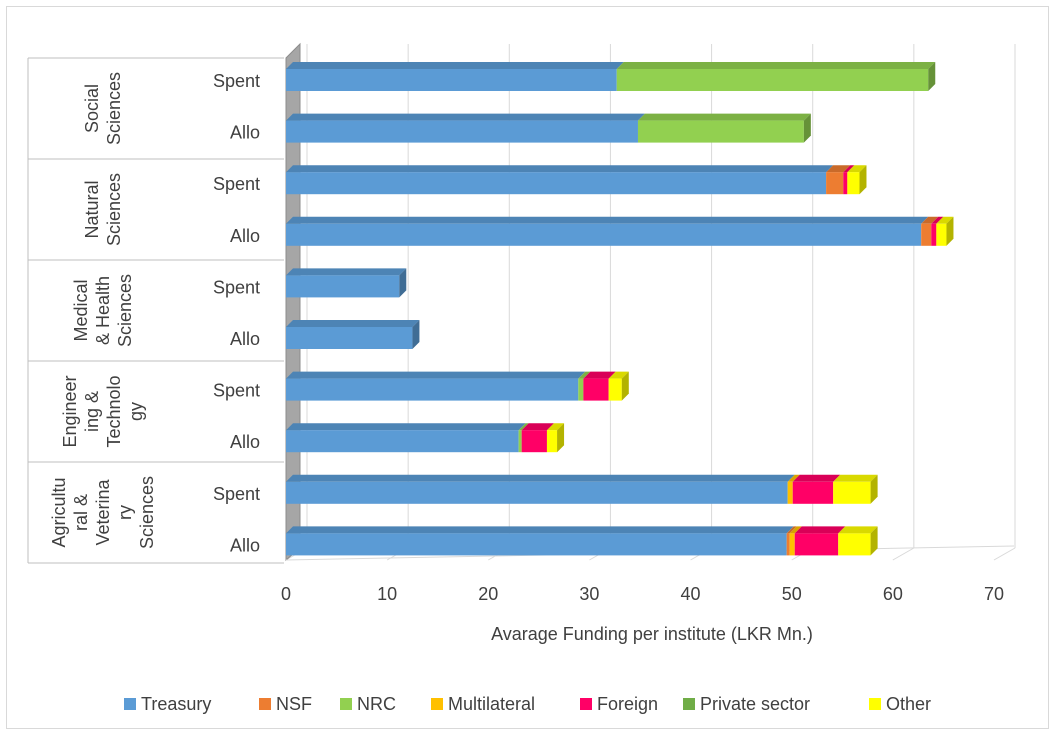 This screenshot has height=737, width=1056. I want to click on group-label-line: Veterina, so click(103, 511).